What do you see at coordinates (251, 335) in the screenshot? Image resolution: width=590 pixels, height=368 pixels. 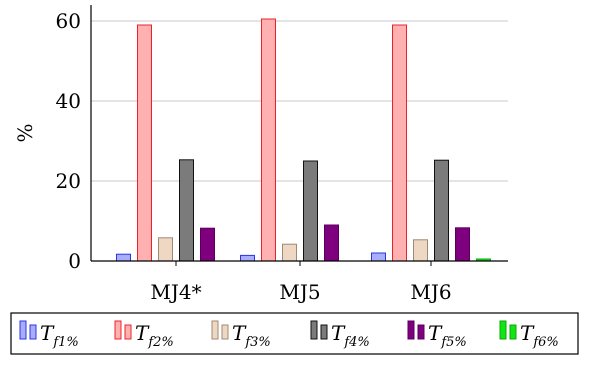 I see `legend-label: Tf3%` at bounding box center [251, 335].